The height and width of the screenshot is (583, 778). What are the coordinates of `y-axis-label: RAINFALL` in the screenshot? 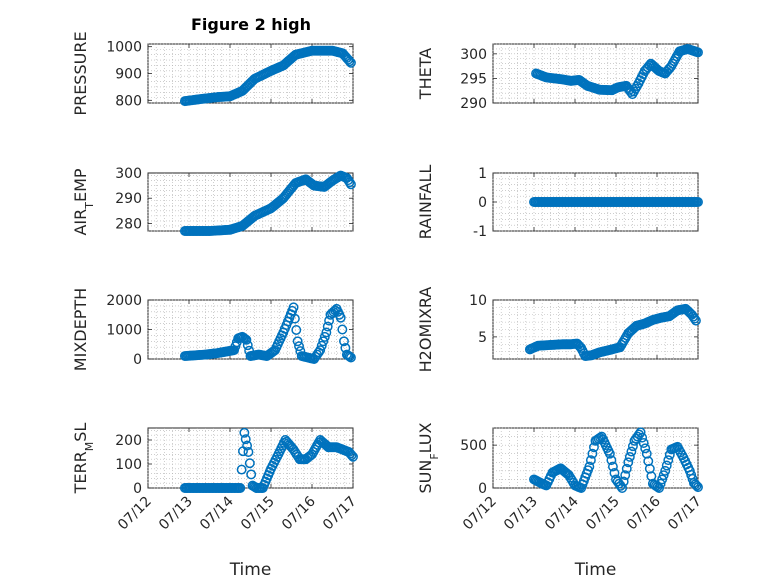 It's located at (425, 202).